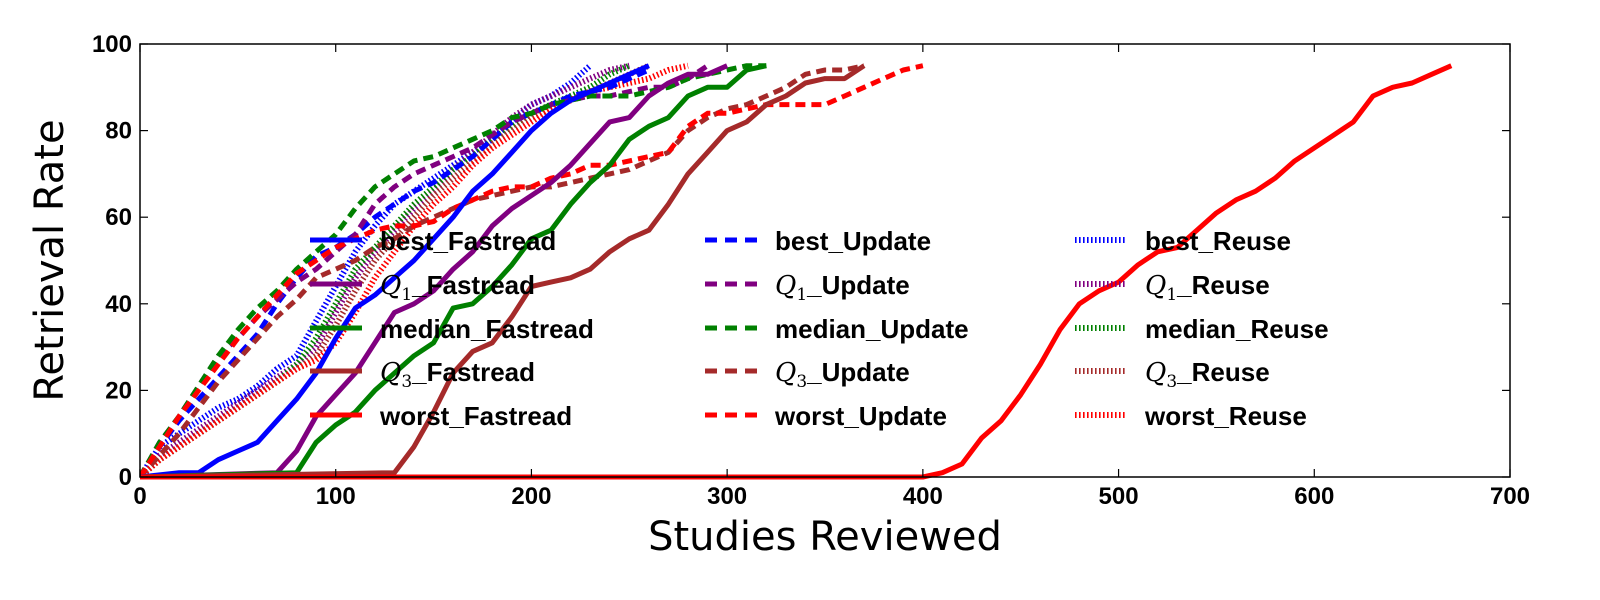  I want to click on legend-item-median-fastread: median_Fastread, so click(452, 329).